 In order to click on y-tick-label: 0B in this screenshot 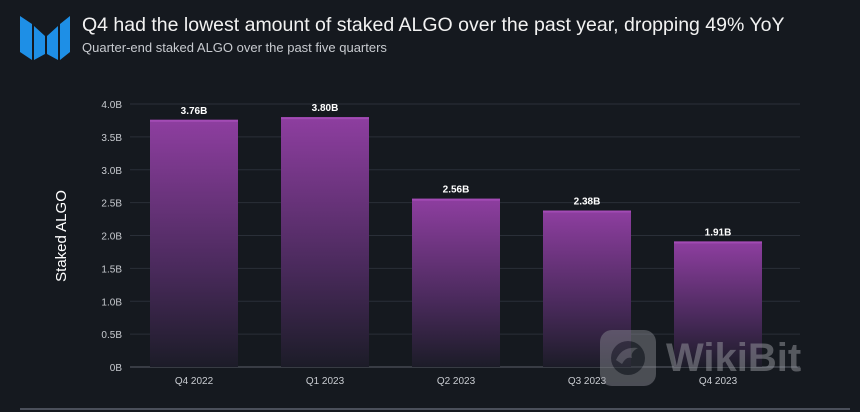, I will do `click(116, 368)`.